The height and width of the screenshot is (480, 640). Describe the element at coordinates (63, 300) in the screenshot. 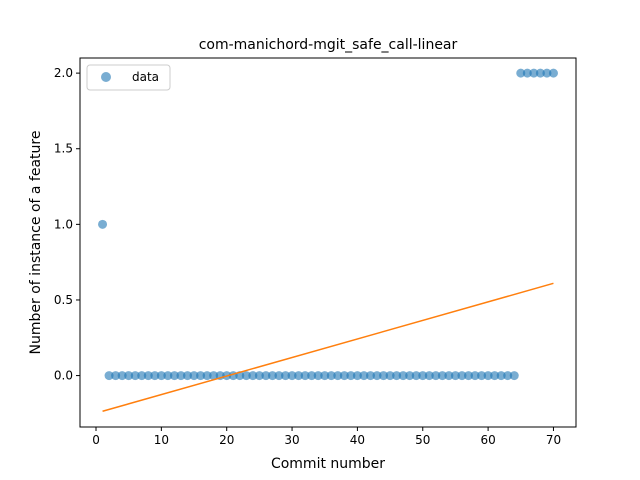

I see `y-tick-label: 0.5` at that location.